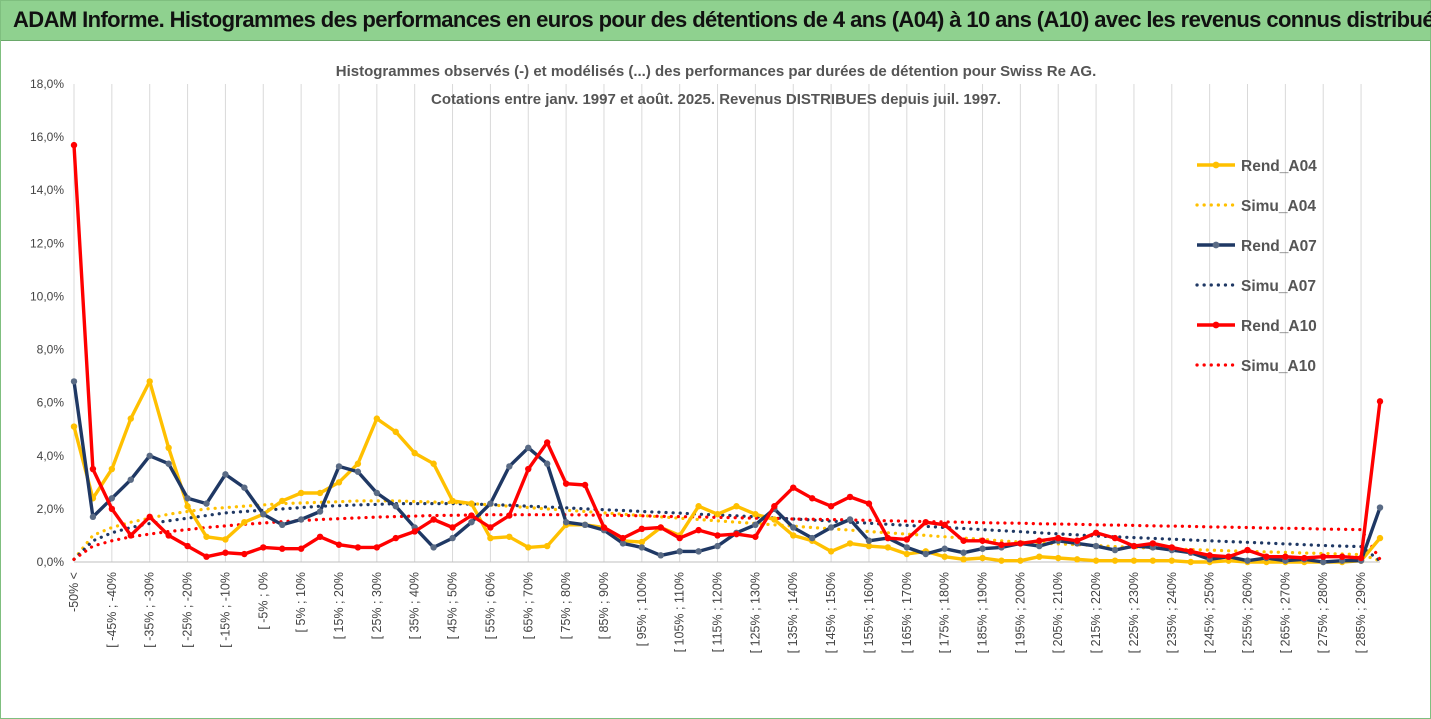 The height and width of the screenshot is (719, 1431). I want to click on x-tick-label: [ 135% ; 140%, so click(793, 612).